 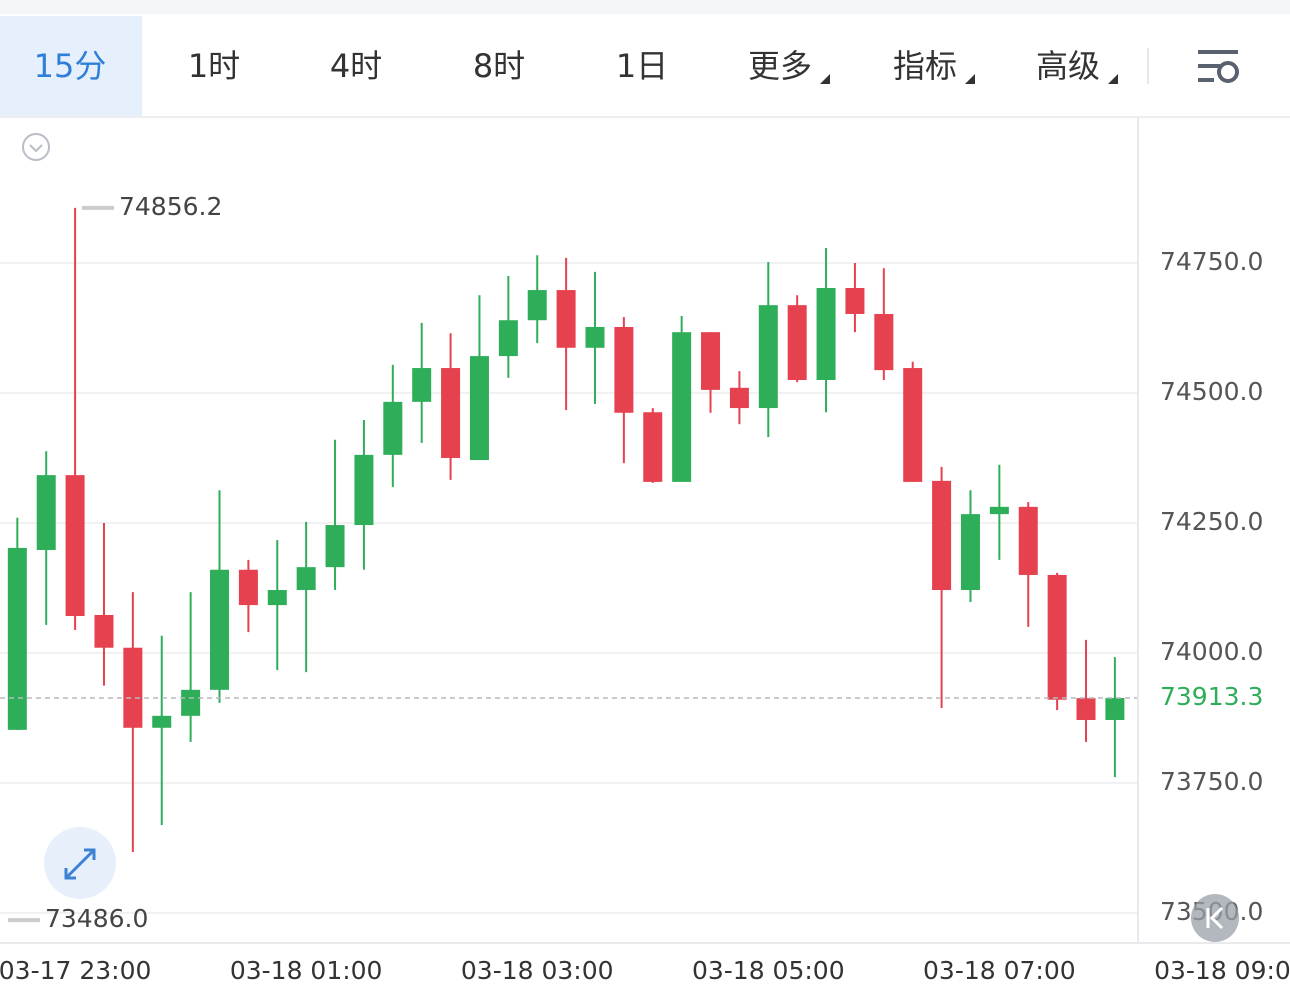 I want to click on tab: 指标, so click(x=925, y=66).